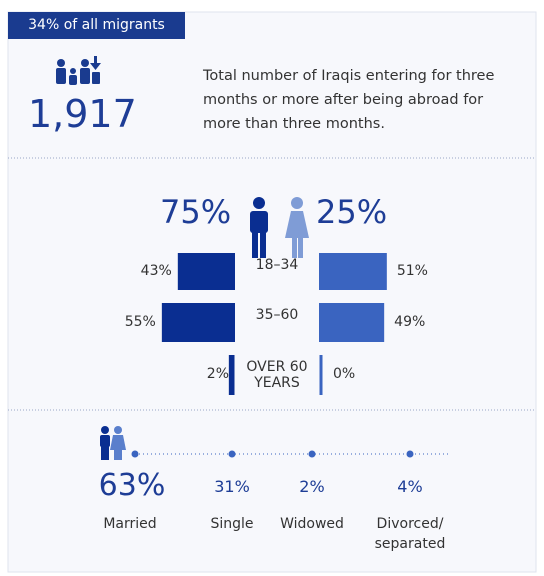 The width and height of the screenshot is (544, 576). What do you see at coordinates (232, 486) in the screenshot?
I see `marital-value-label: 31%` at bounding box center [232, 486].